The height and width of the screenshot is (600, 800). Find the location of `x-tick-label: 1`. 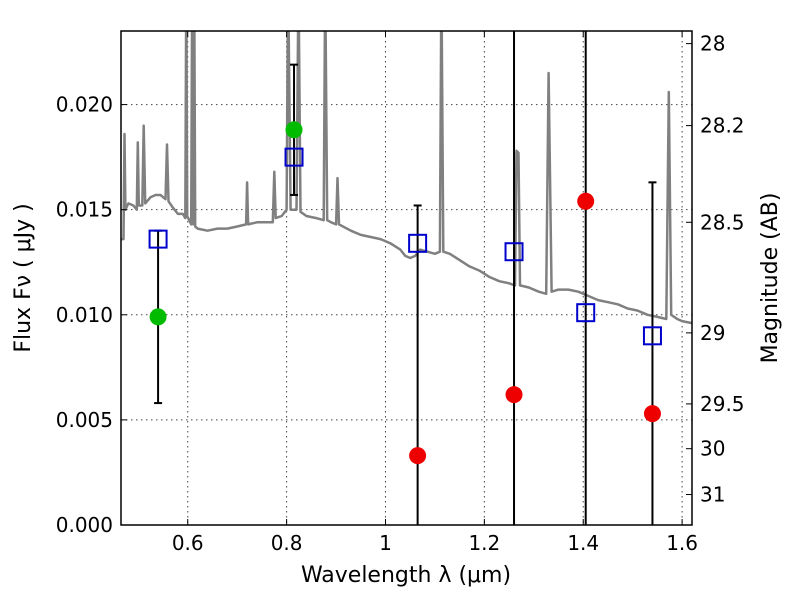

x-tick-label: 1 is located at coordinates (385, 543).